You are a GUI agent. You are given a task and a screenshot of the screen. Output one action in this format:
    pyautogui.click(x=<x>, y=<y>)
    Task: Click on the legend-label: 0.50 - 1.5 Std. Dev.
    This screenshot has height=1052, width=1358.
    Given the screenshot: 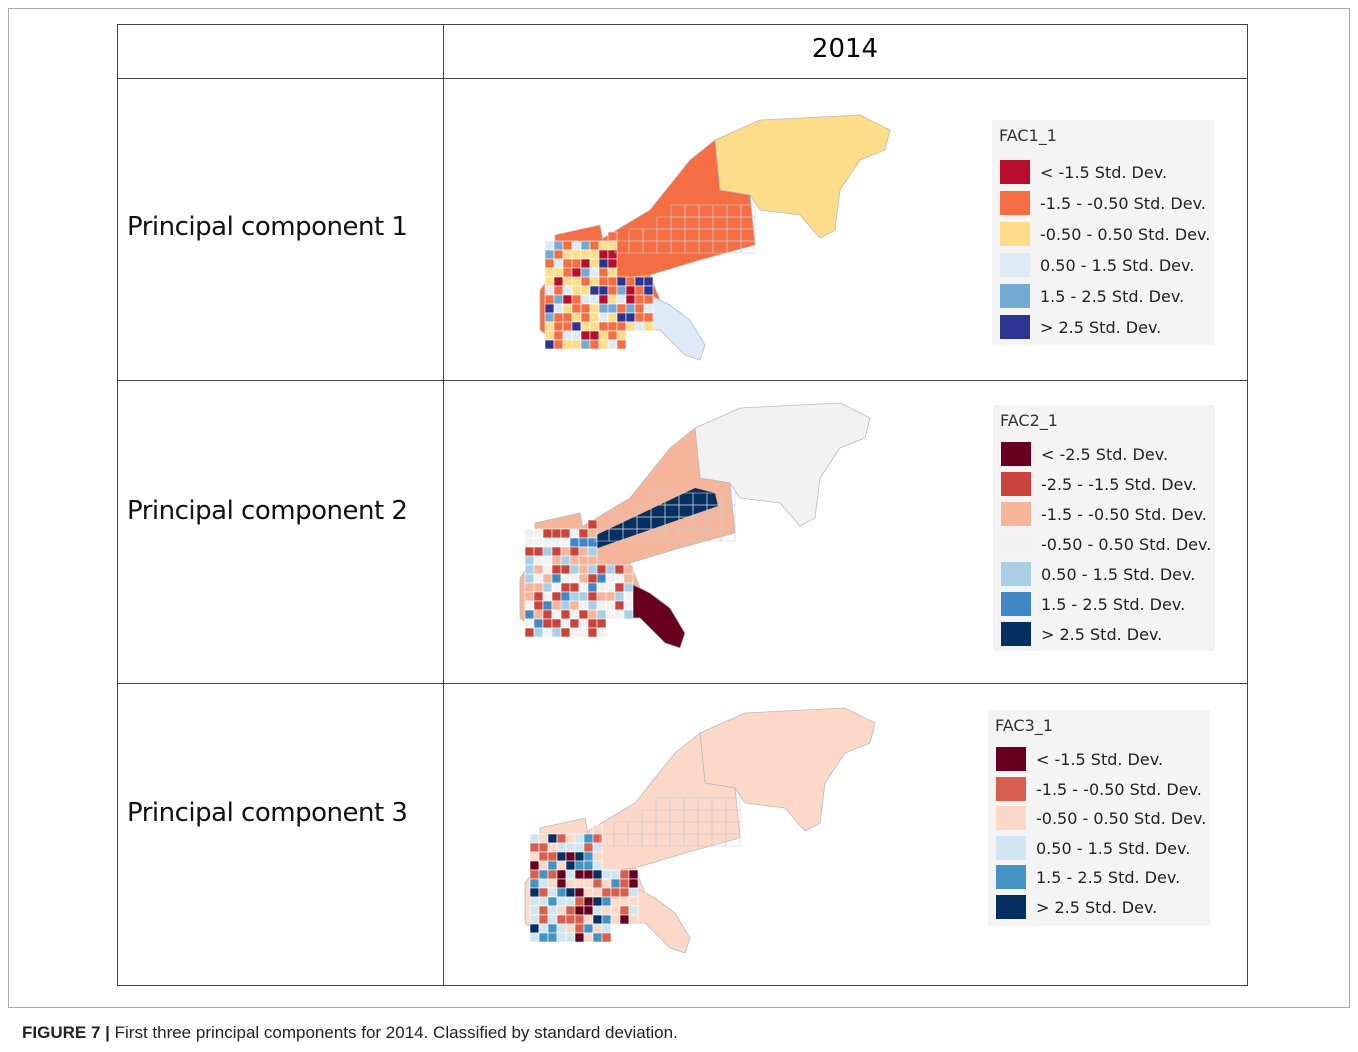 What is the action you would take?
    pyautogui.click(x=1117, y=265)
    